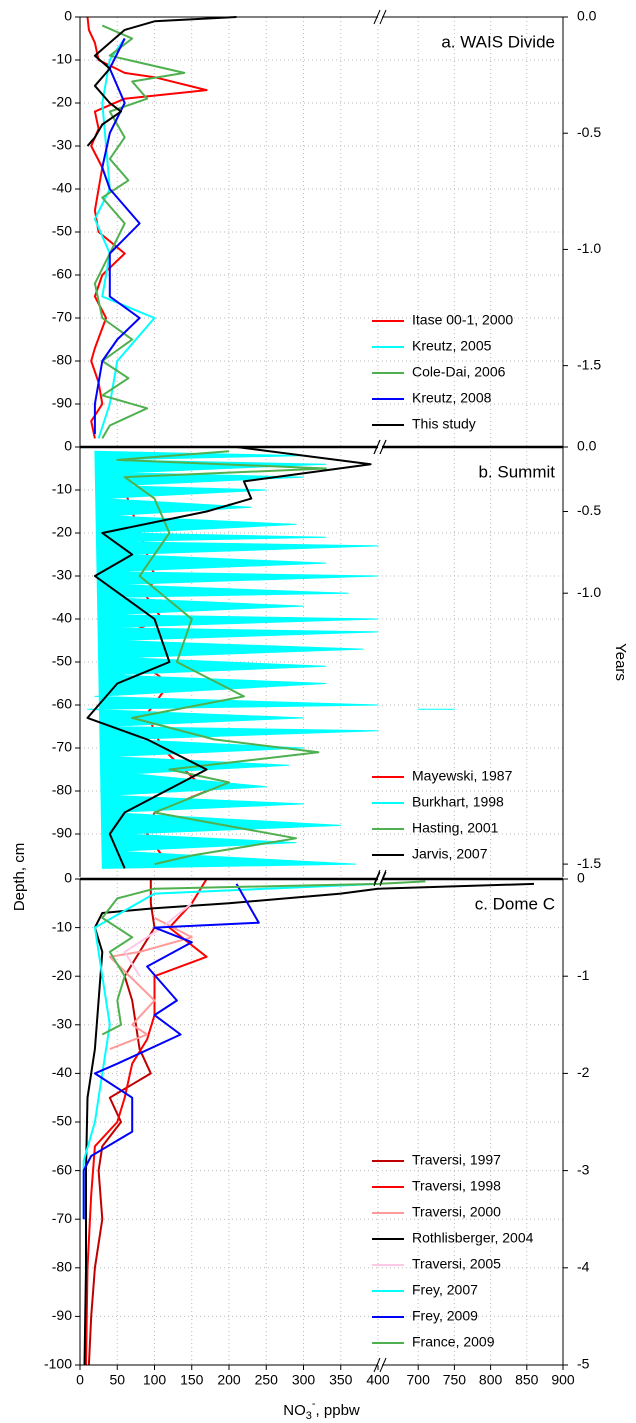 The height and width of the screenshot is (1423, 636). Describe the element at coordinates (462, 320) in the screenshot. I see `legend-label: Itase 00-1, 2000` at that location.